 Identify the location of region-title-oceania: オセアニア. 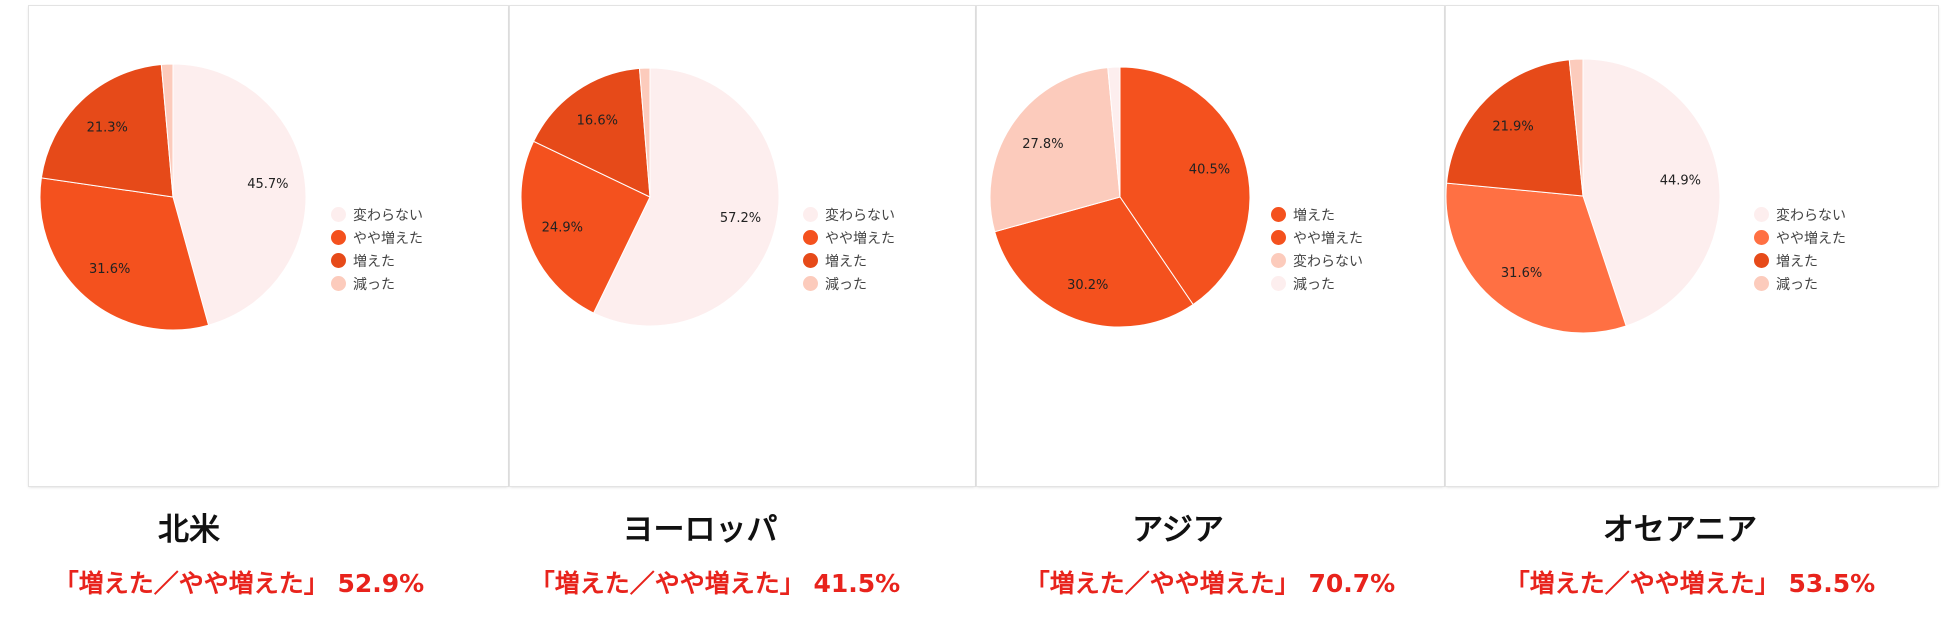
(1680, 530).